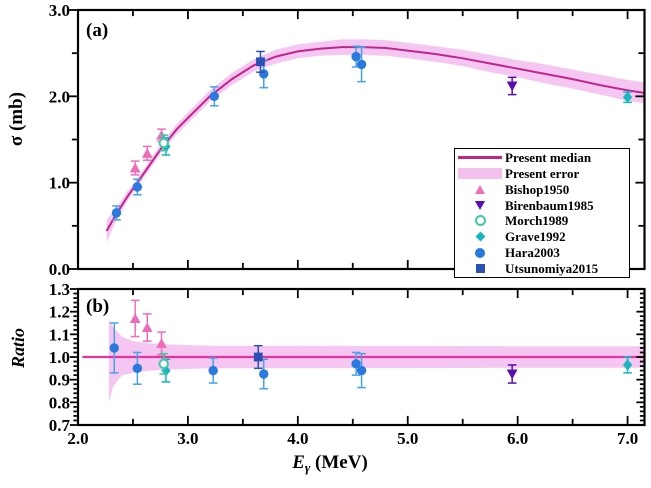 Image resolution: width=651 pixels, height=488 pixels. What do you see at coordinates (77, 438) in the screenshot?
I see `x-tick-label: 2.0` at bounding box center [77, 438].